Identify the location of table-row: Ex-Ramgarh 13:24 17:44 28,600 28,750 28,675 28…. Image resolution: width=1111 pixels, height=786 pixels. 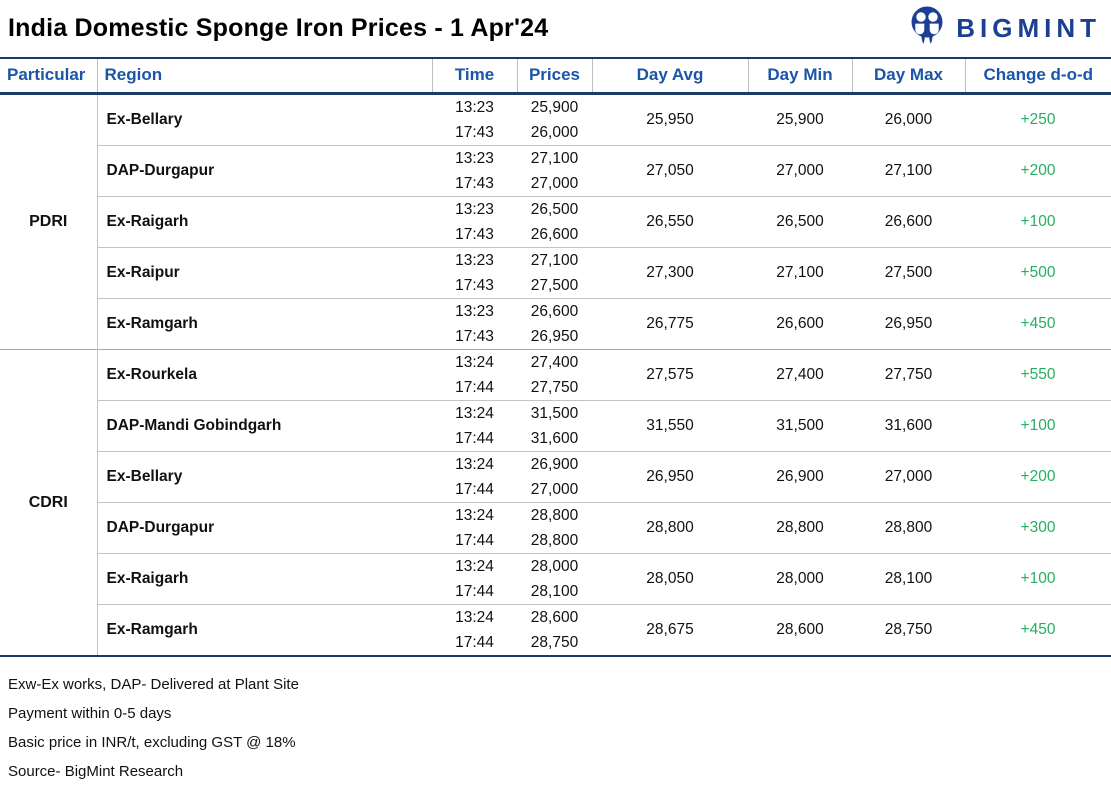
(555, 630).